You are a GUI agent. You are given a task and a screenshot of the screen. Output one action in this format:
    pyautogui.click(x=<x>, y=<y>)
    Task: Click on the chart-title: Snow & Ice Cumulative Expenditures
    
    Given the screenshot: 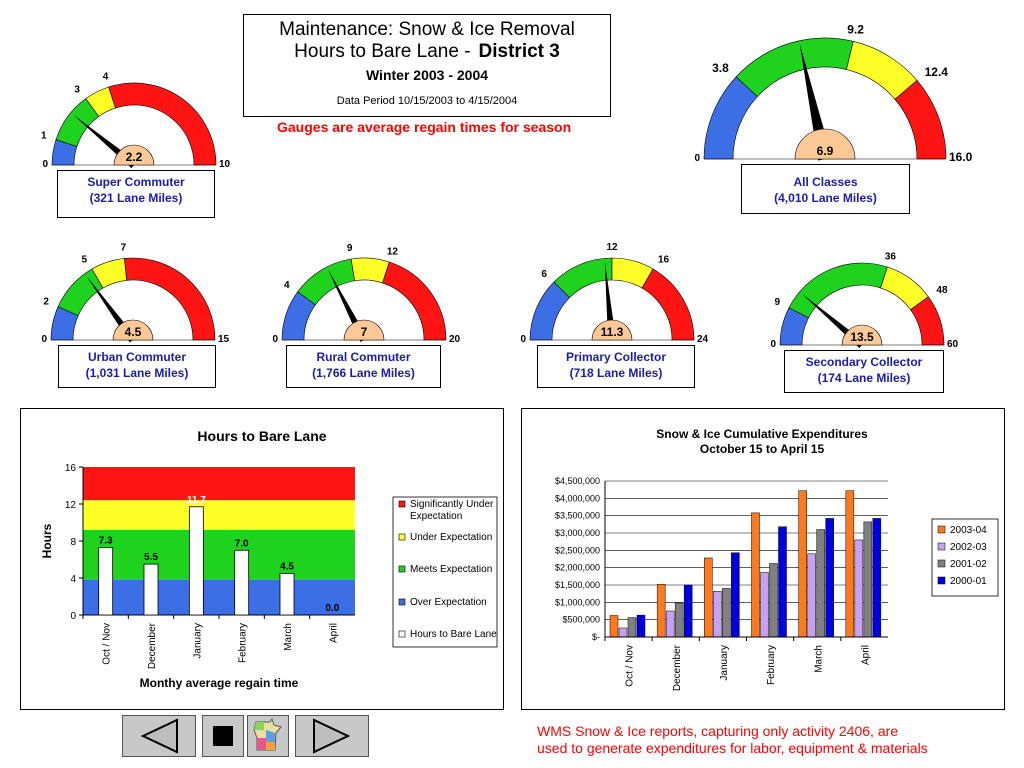 What is the action you would take?
    pyautogui.click(x=762, y=434)
    